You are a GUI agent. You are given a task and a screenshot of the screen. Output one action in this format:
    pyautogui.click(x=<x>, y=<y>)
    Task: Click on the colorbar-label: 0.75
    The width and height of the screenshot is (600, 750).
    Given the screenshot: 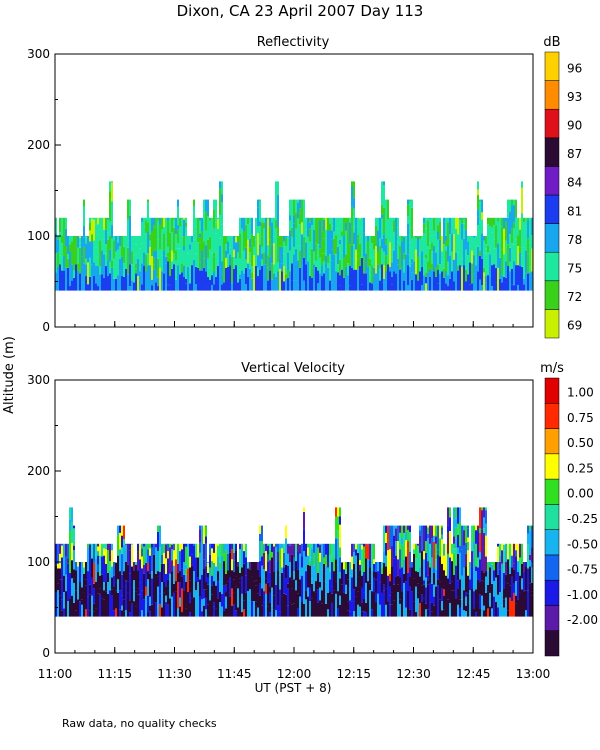 What is the action you would take?
    pyautogui.click(x=580, y=418)
    